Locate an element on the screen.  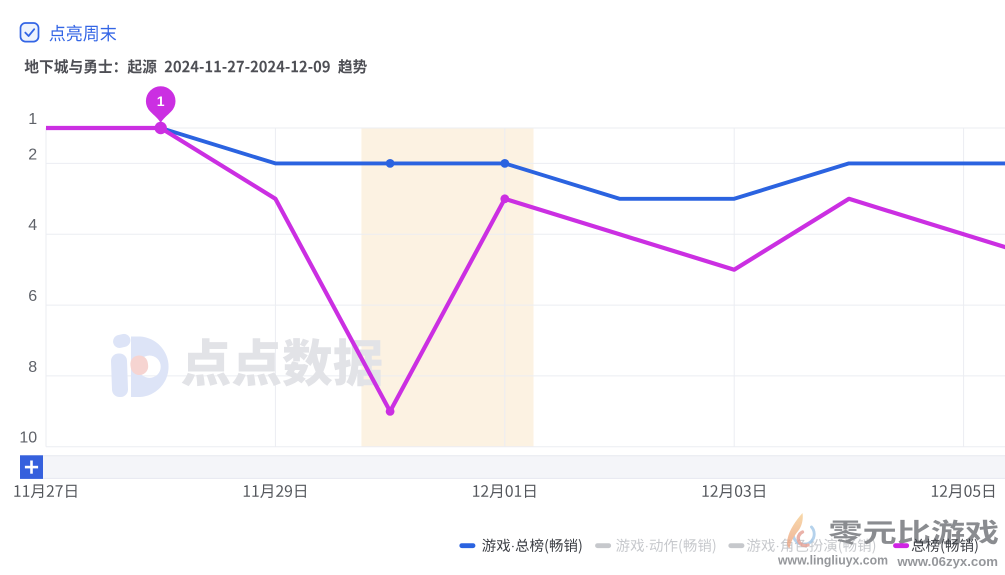
svg-text: 6 is located at coordinates (32, 296).